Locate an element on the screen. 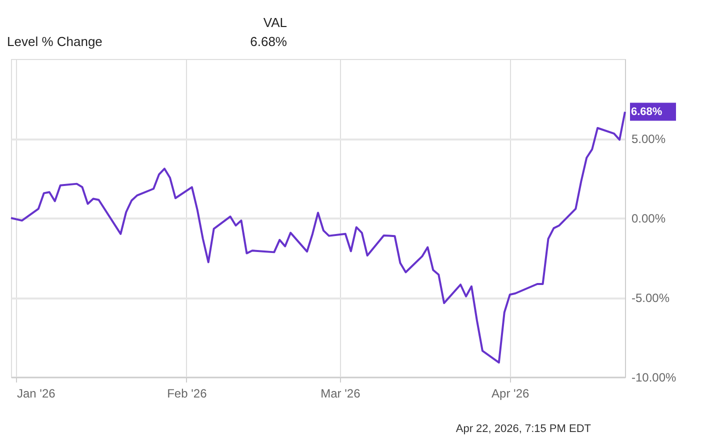 This screenshot has height=441, width=720. x-tick-label: Jan '26 is located at coordinates (36, 393).